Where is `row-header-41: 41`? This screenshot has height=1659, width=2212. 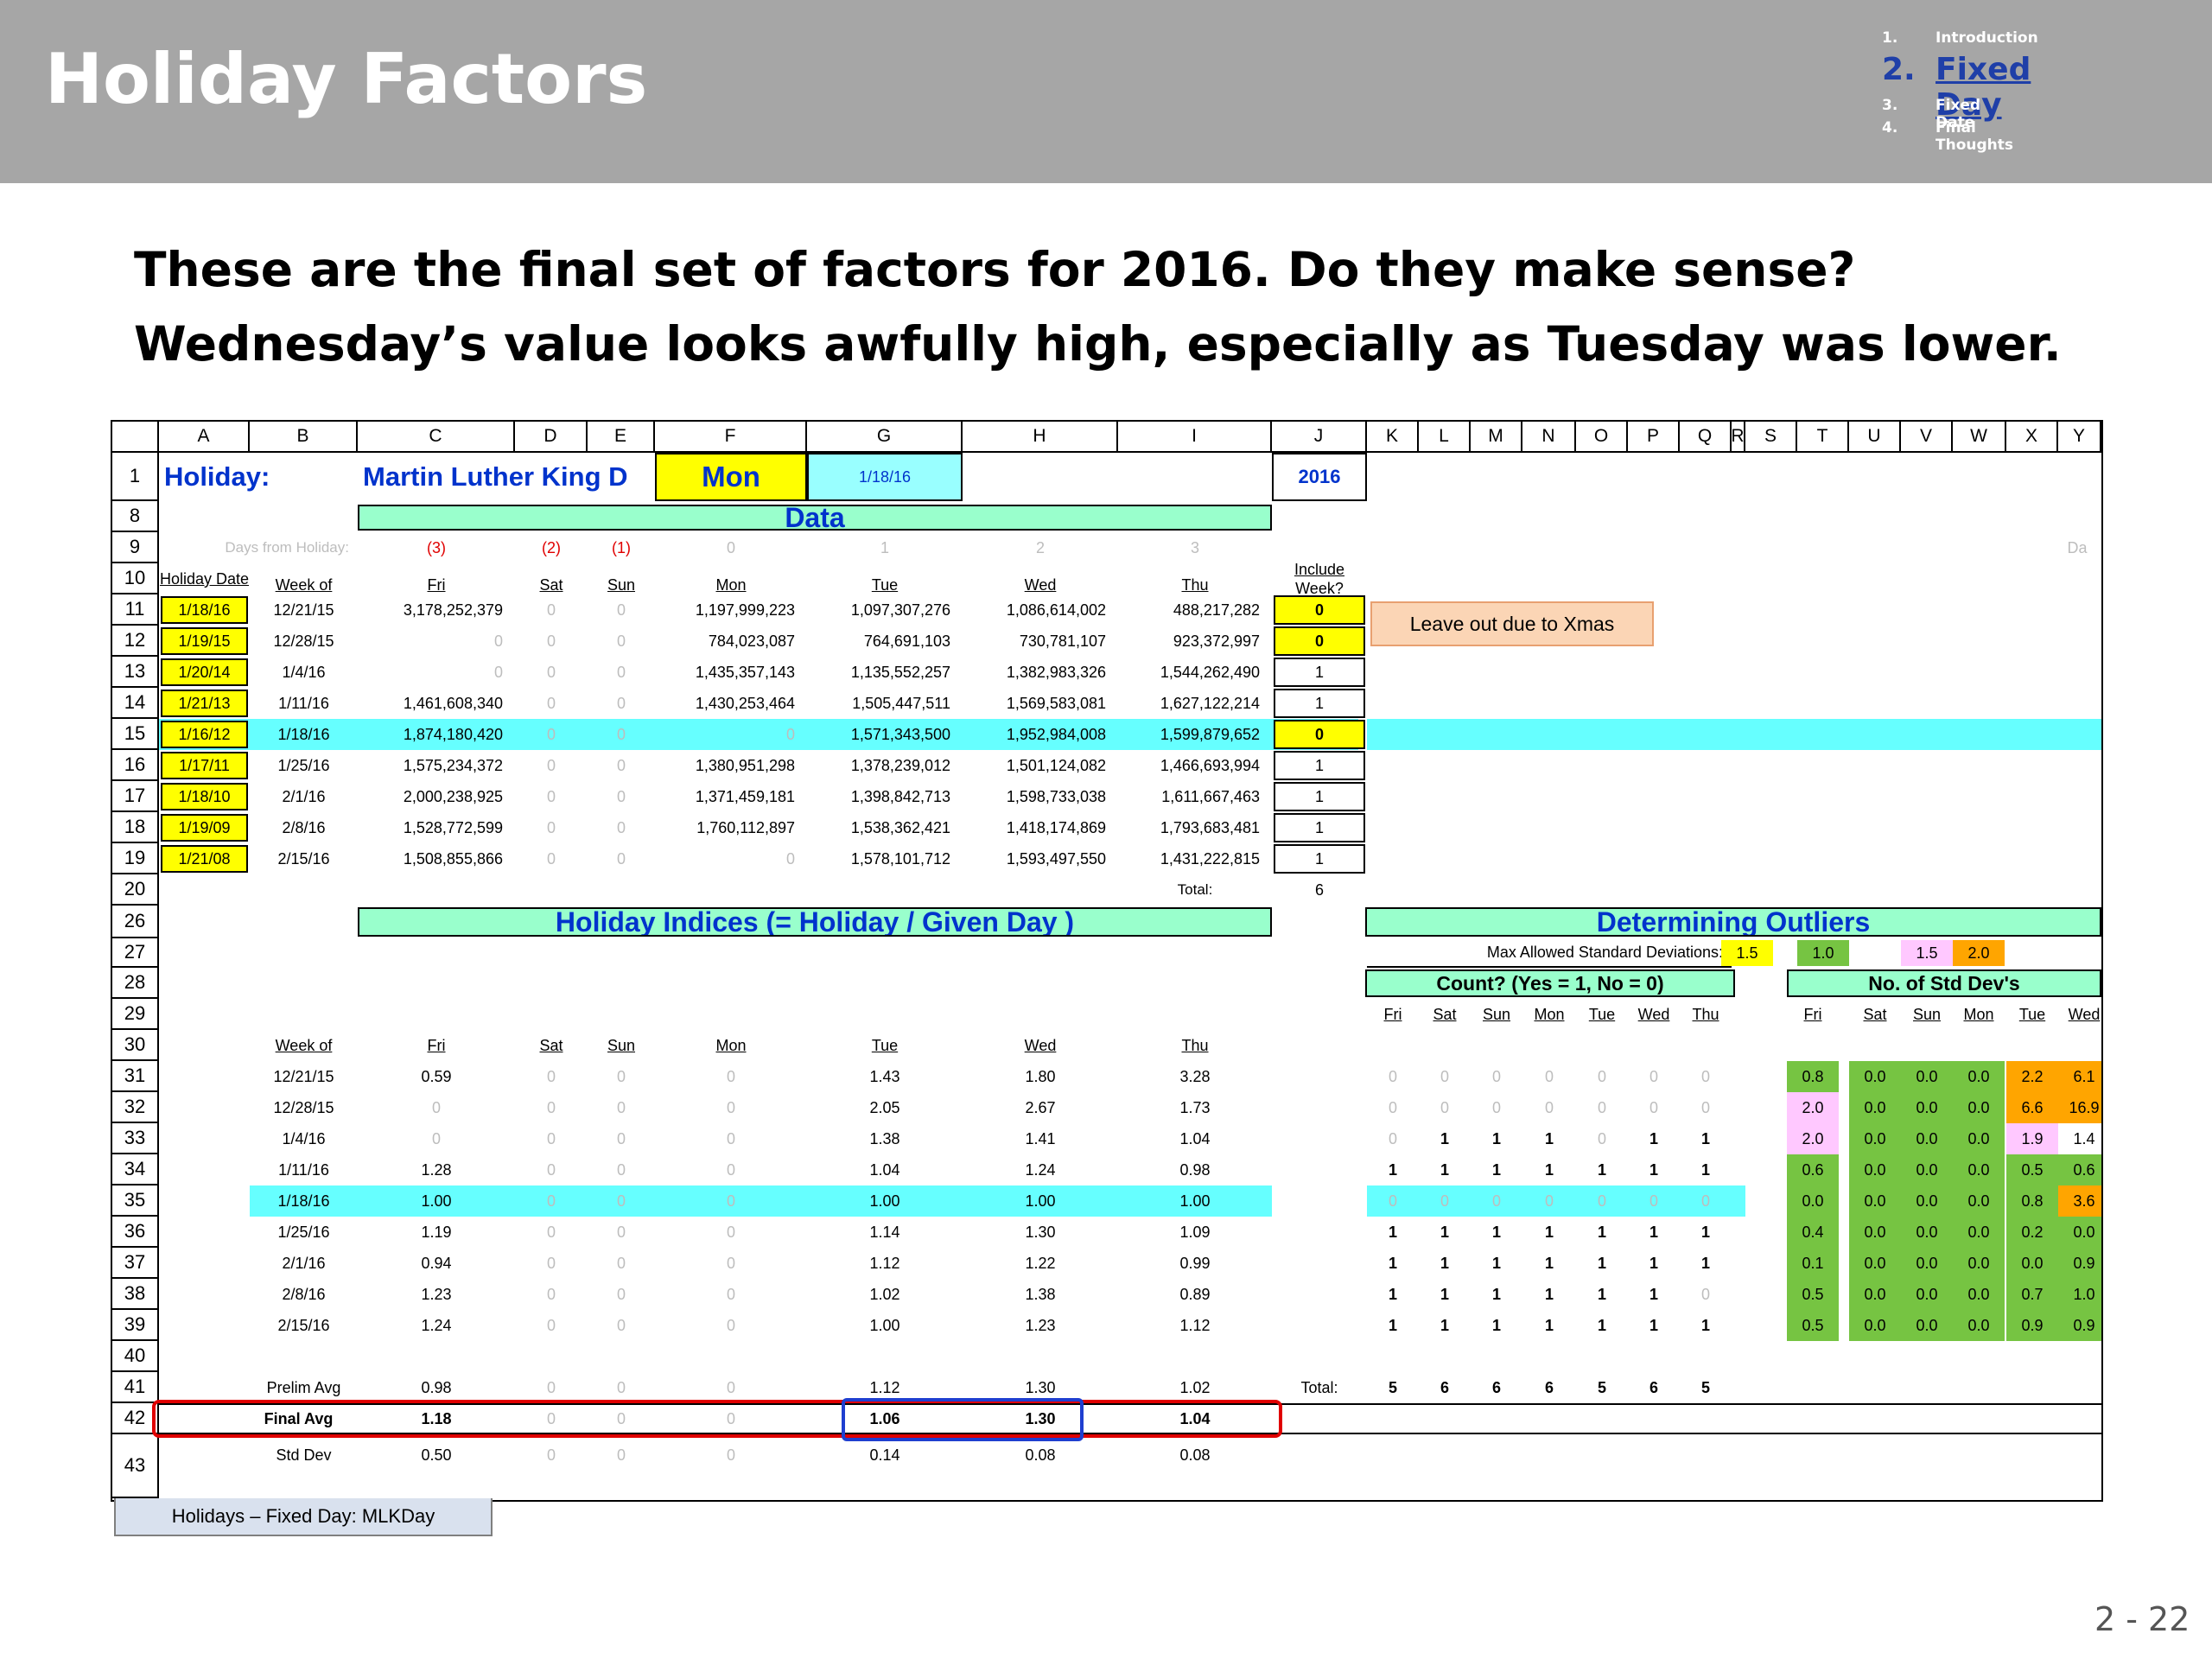 row-header-41: 41 is located at coordinates (135, 1387).